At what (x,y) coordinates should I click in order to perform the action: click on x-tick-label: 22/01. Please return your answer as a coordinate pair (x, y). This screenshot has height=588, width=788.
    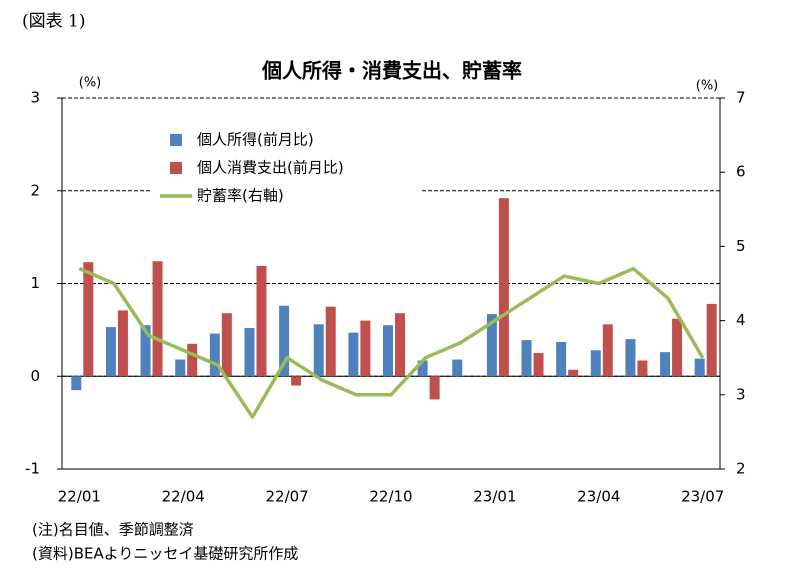
    Looking at the image, I should click on (79, 497).